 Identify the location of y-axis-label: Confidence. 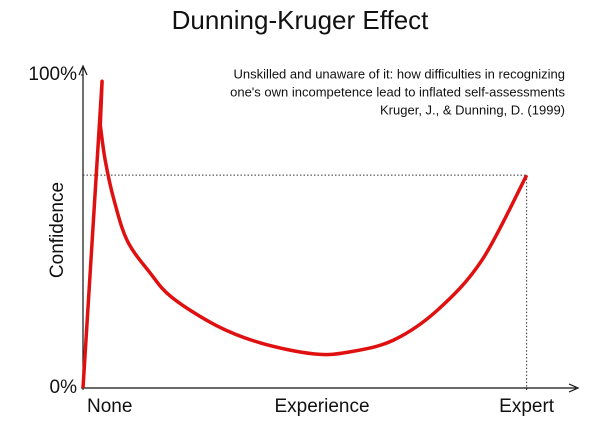
(57, 230).